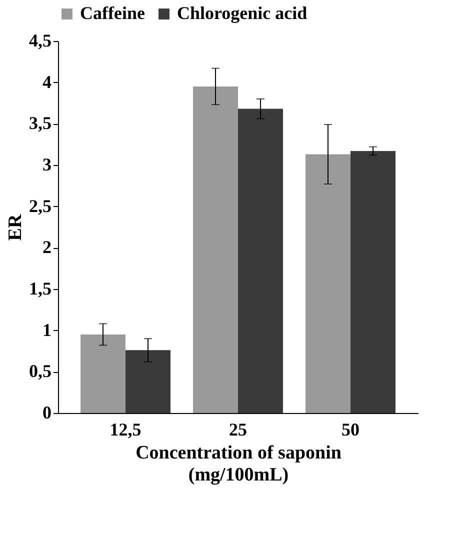  I want to click on y-tick-label: 3,5, so click(40, 123).